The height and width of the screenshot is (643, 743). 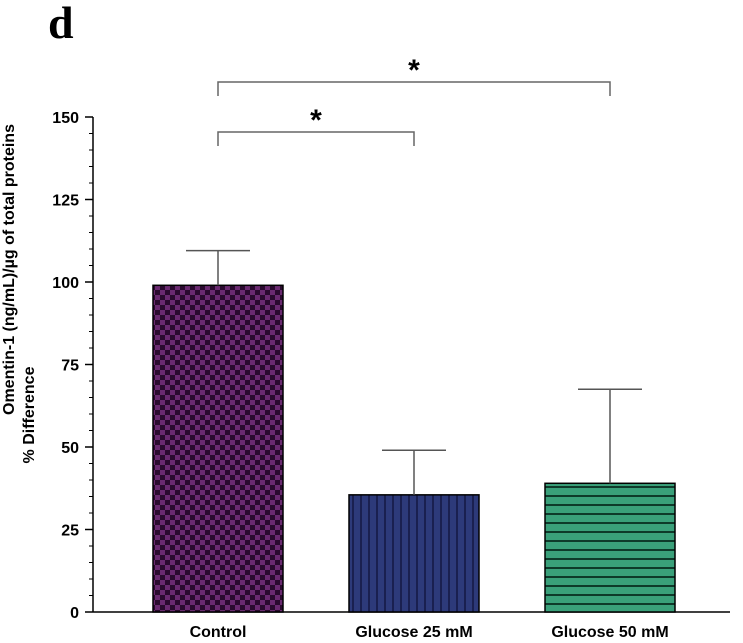 What do you see at coordinates (65, 283) in the screenshot?
I see `y-tick-label: 100` at bounding box center [65, 283].